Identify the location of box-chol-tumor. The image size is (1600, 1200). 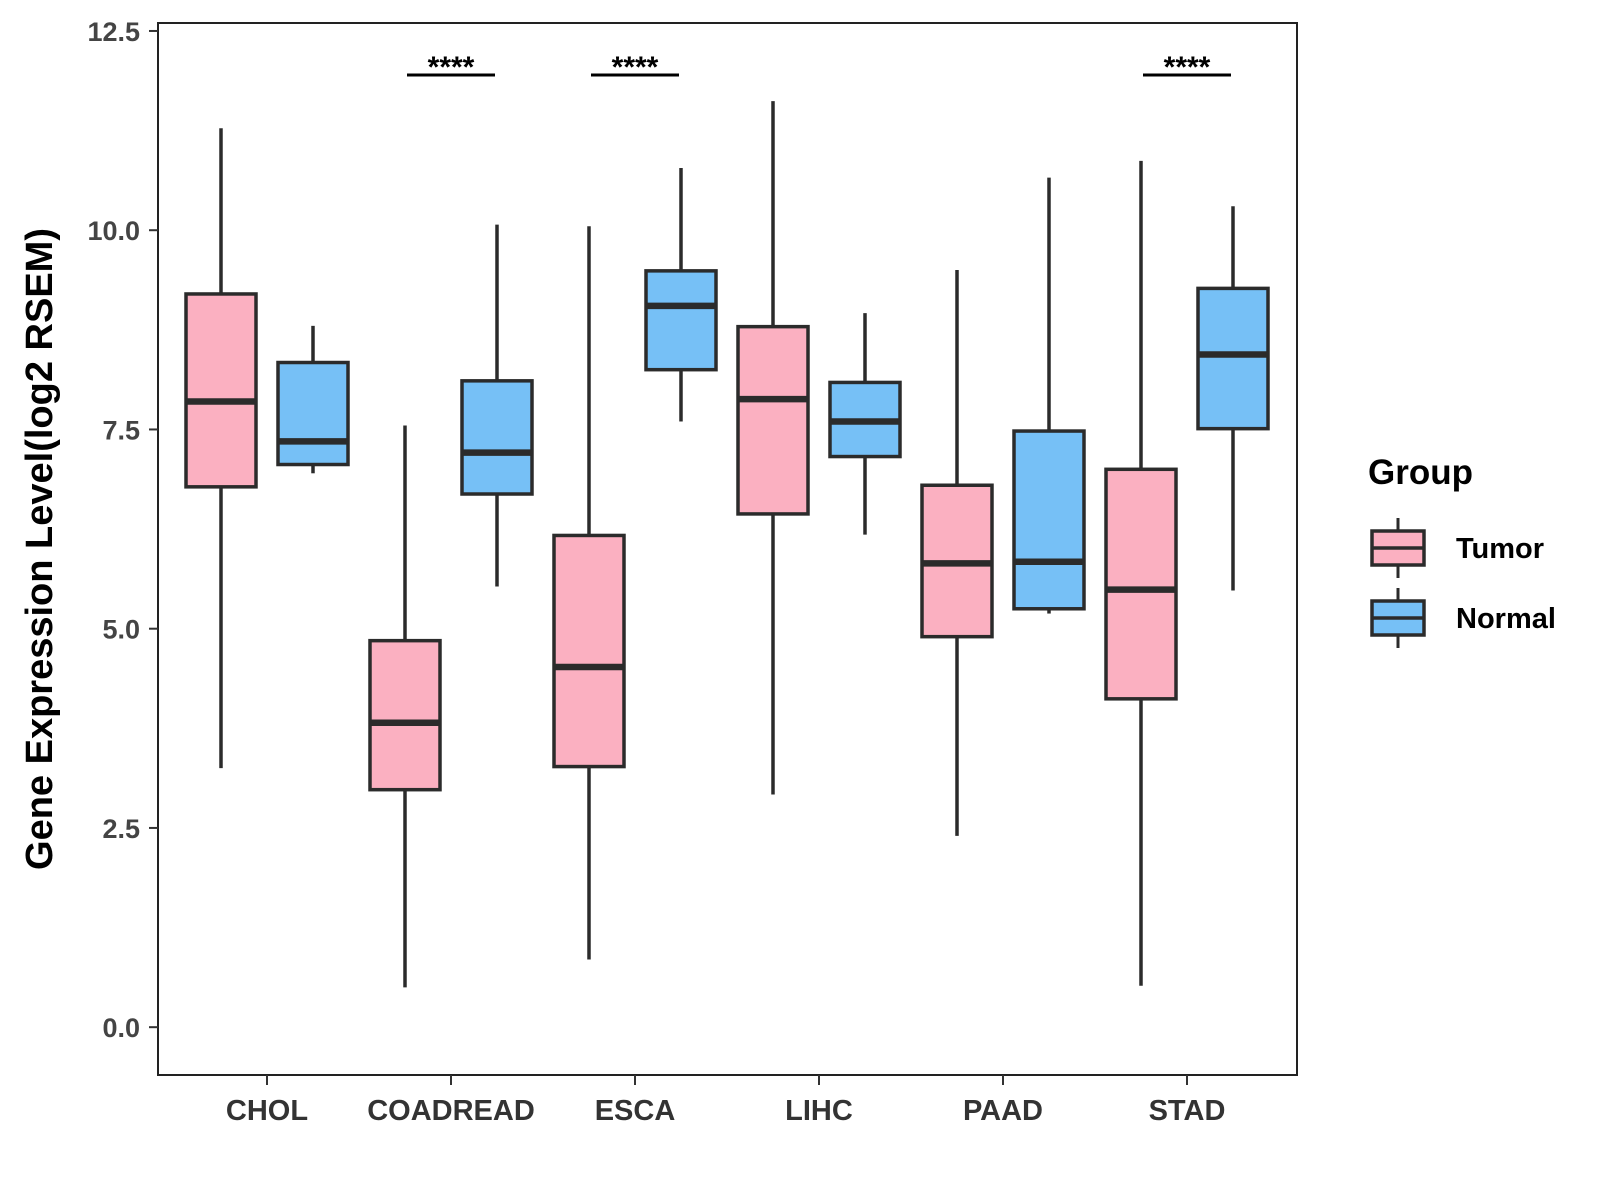
(221, 390).